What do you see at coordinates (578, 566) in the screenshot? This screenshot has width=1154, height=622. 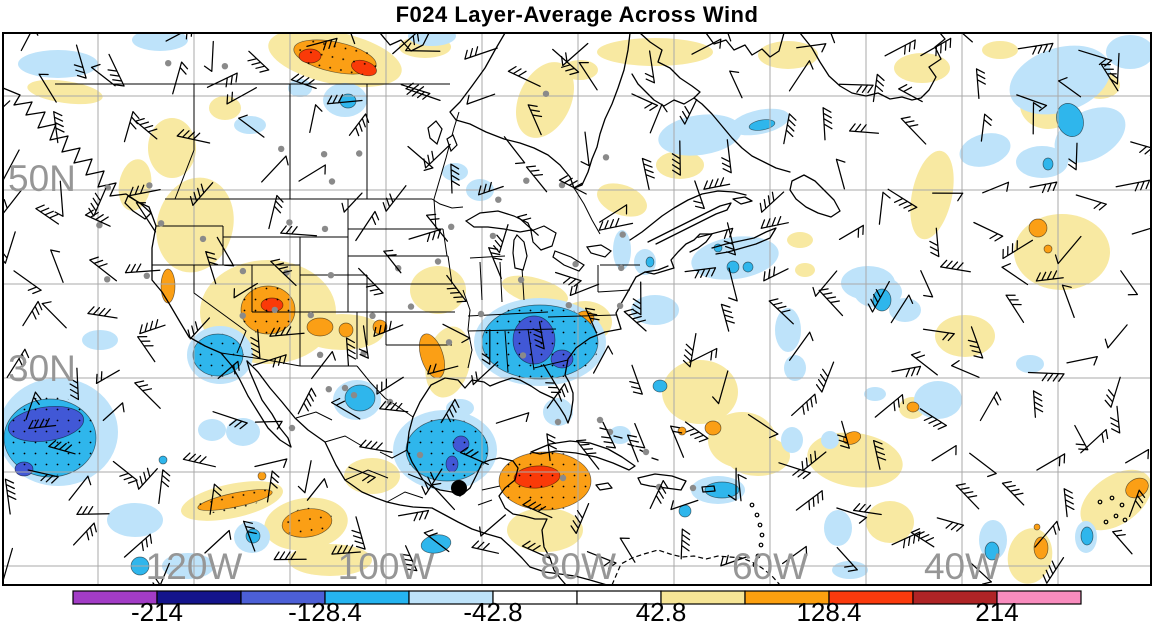 I see `lon-label-80W: 80W` at bounding box center [578, 566].